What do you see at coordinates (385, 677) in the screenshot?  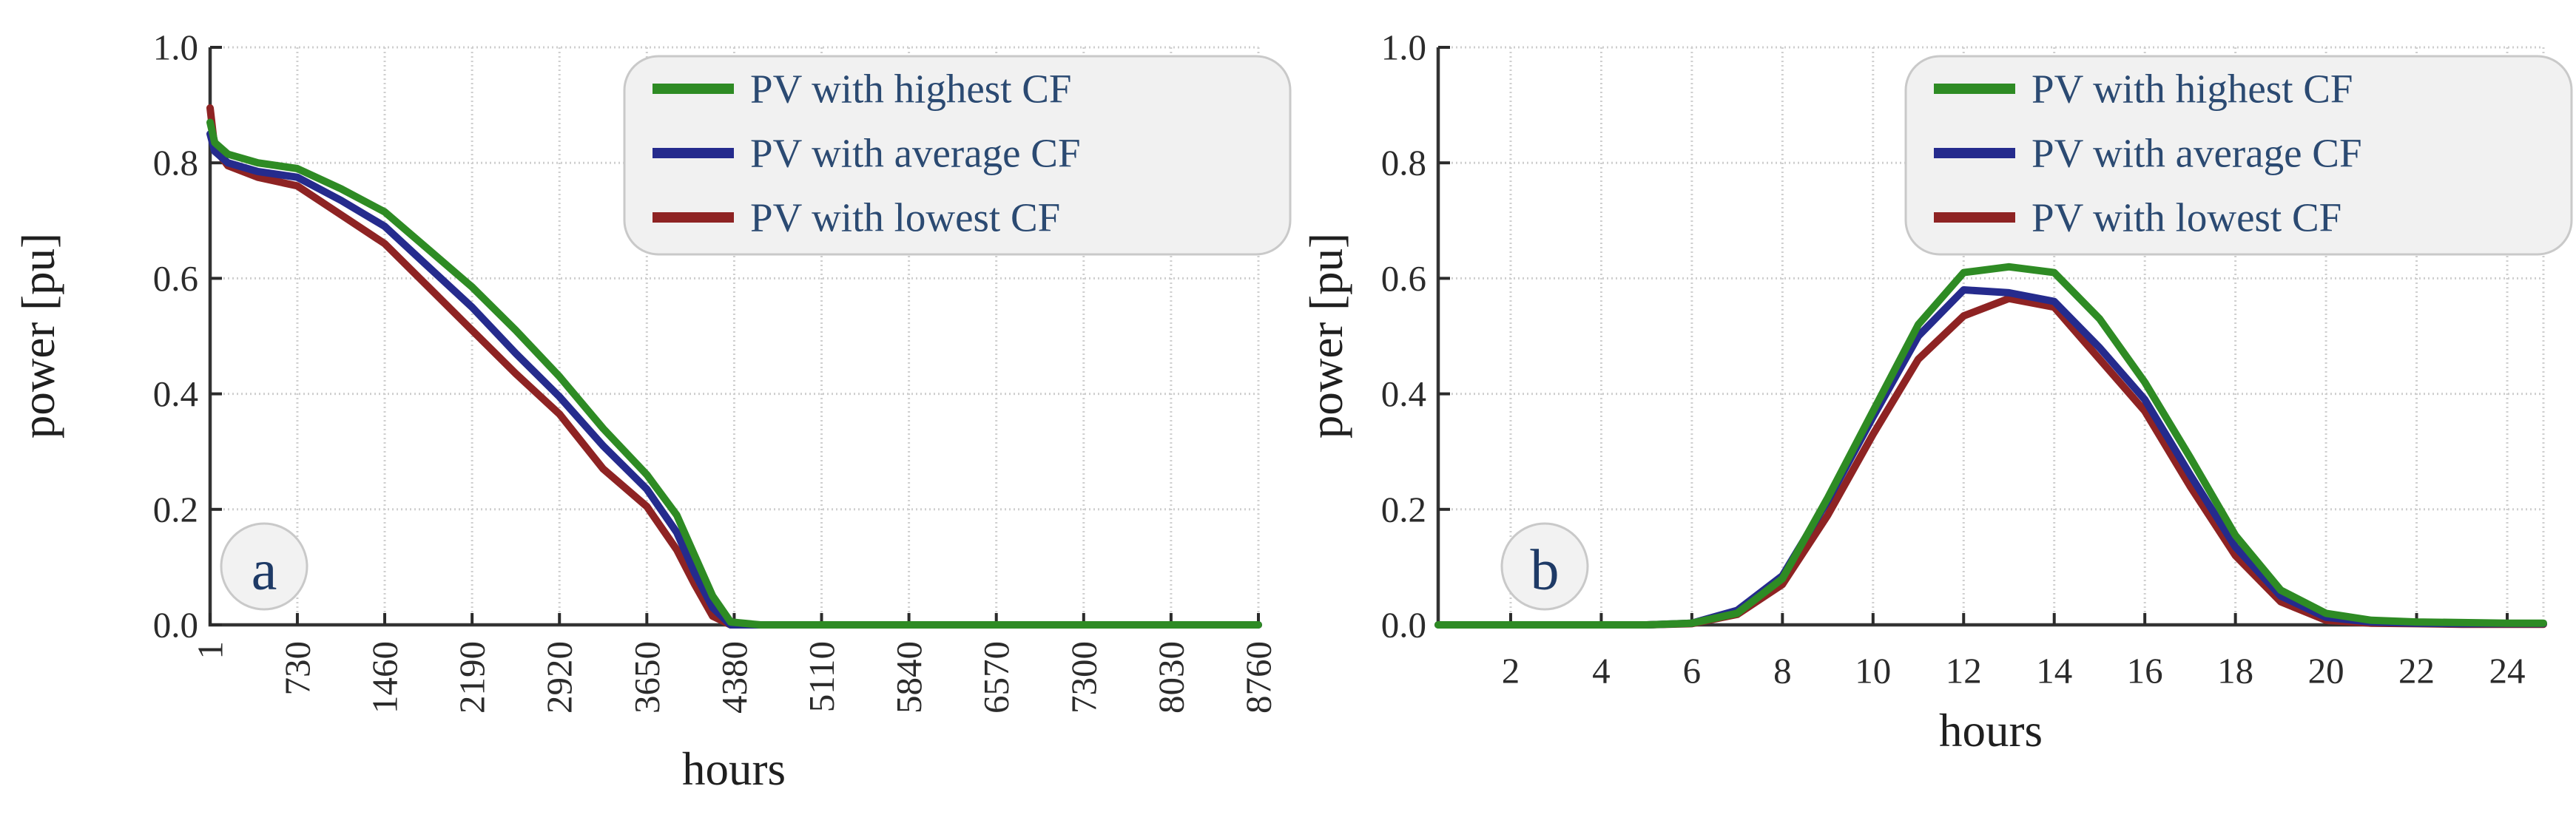 I see `x-tick-label: 1460` at bounding box center [385, 677].